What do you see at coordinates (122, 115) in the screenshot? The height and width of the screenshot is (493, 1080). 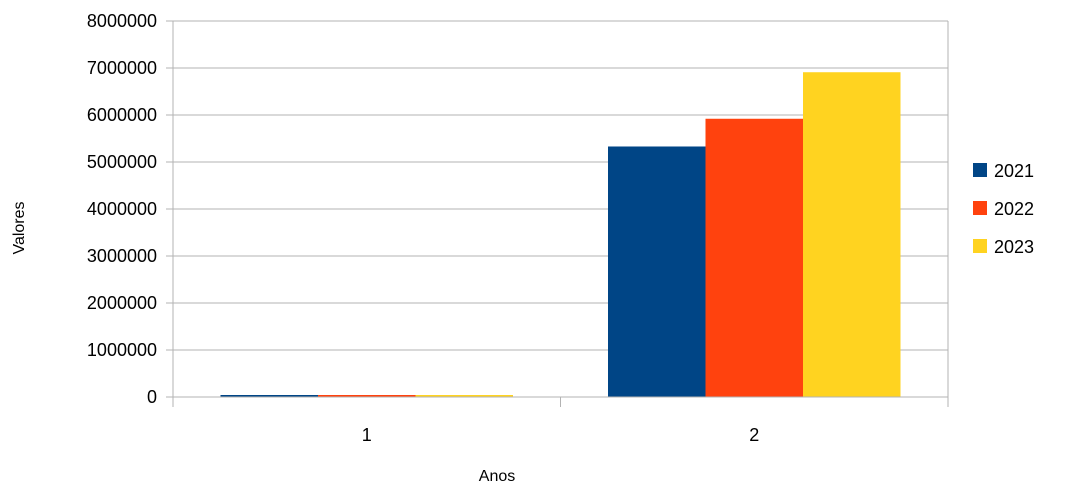 I see `y-tick-label: 6000000` at bounding box center [122, 115].